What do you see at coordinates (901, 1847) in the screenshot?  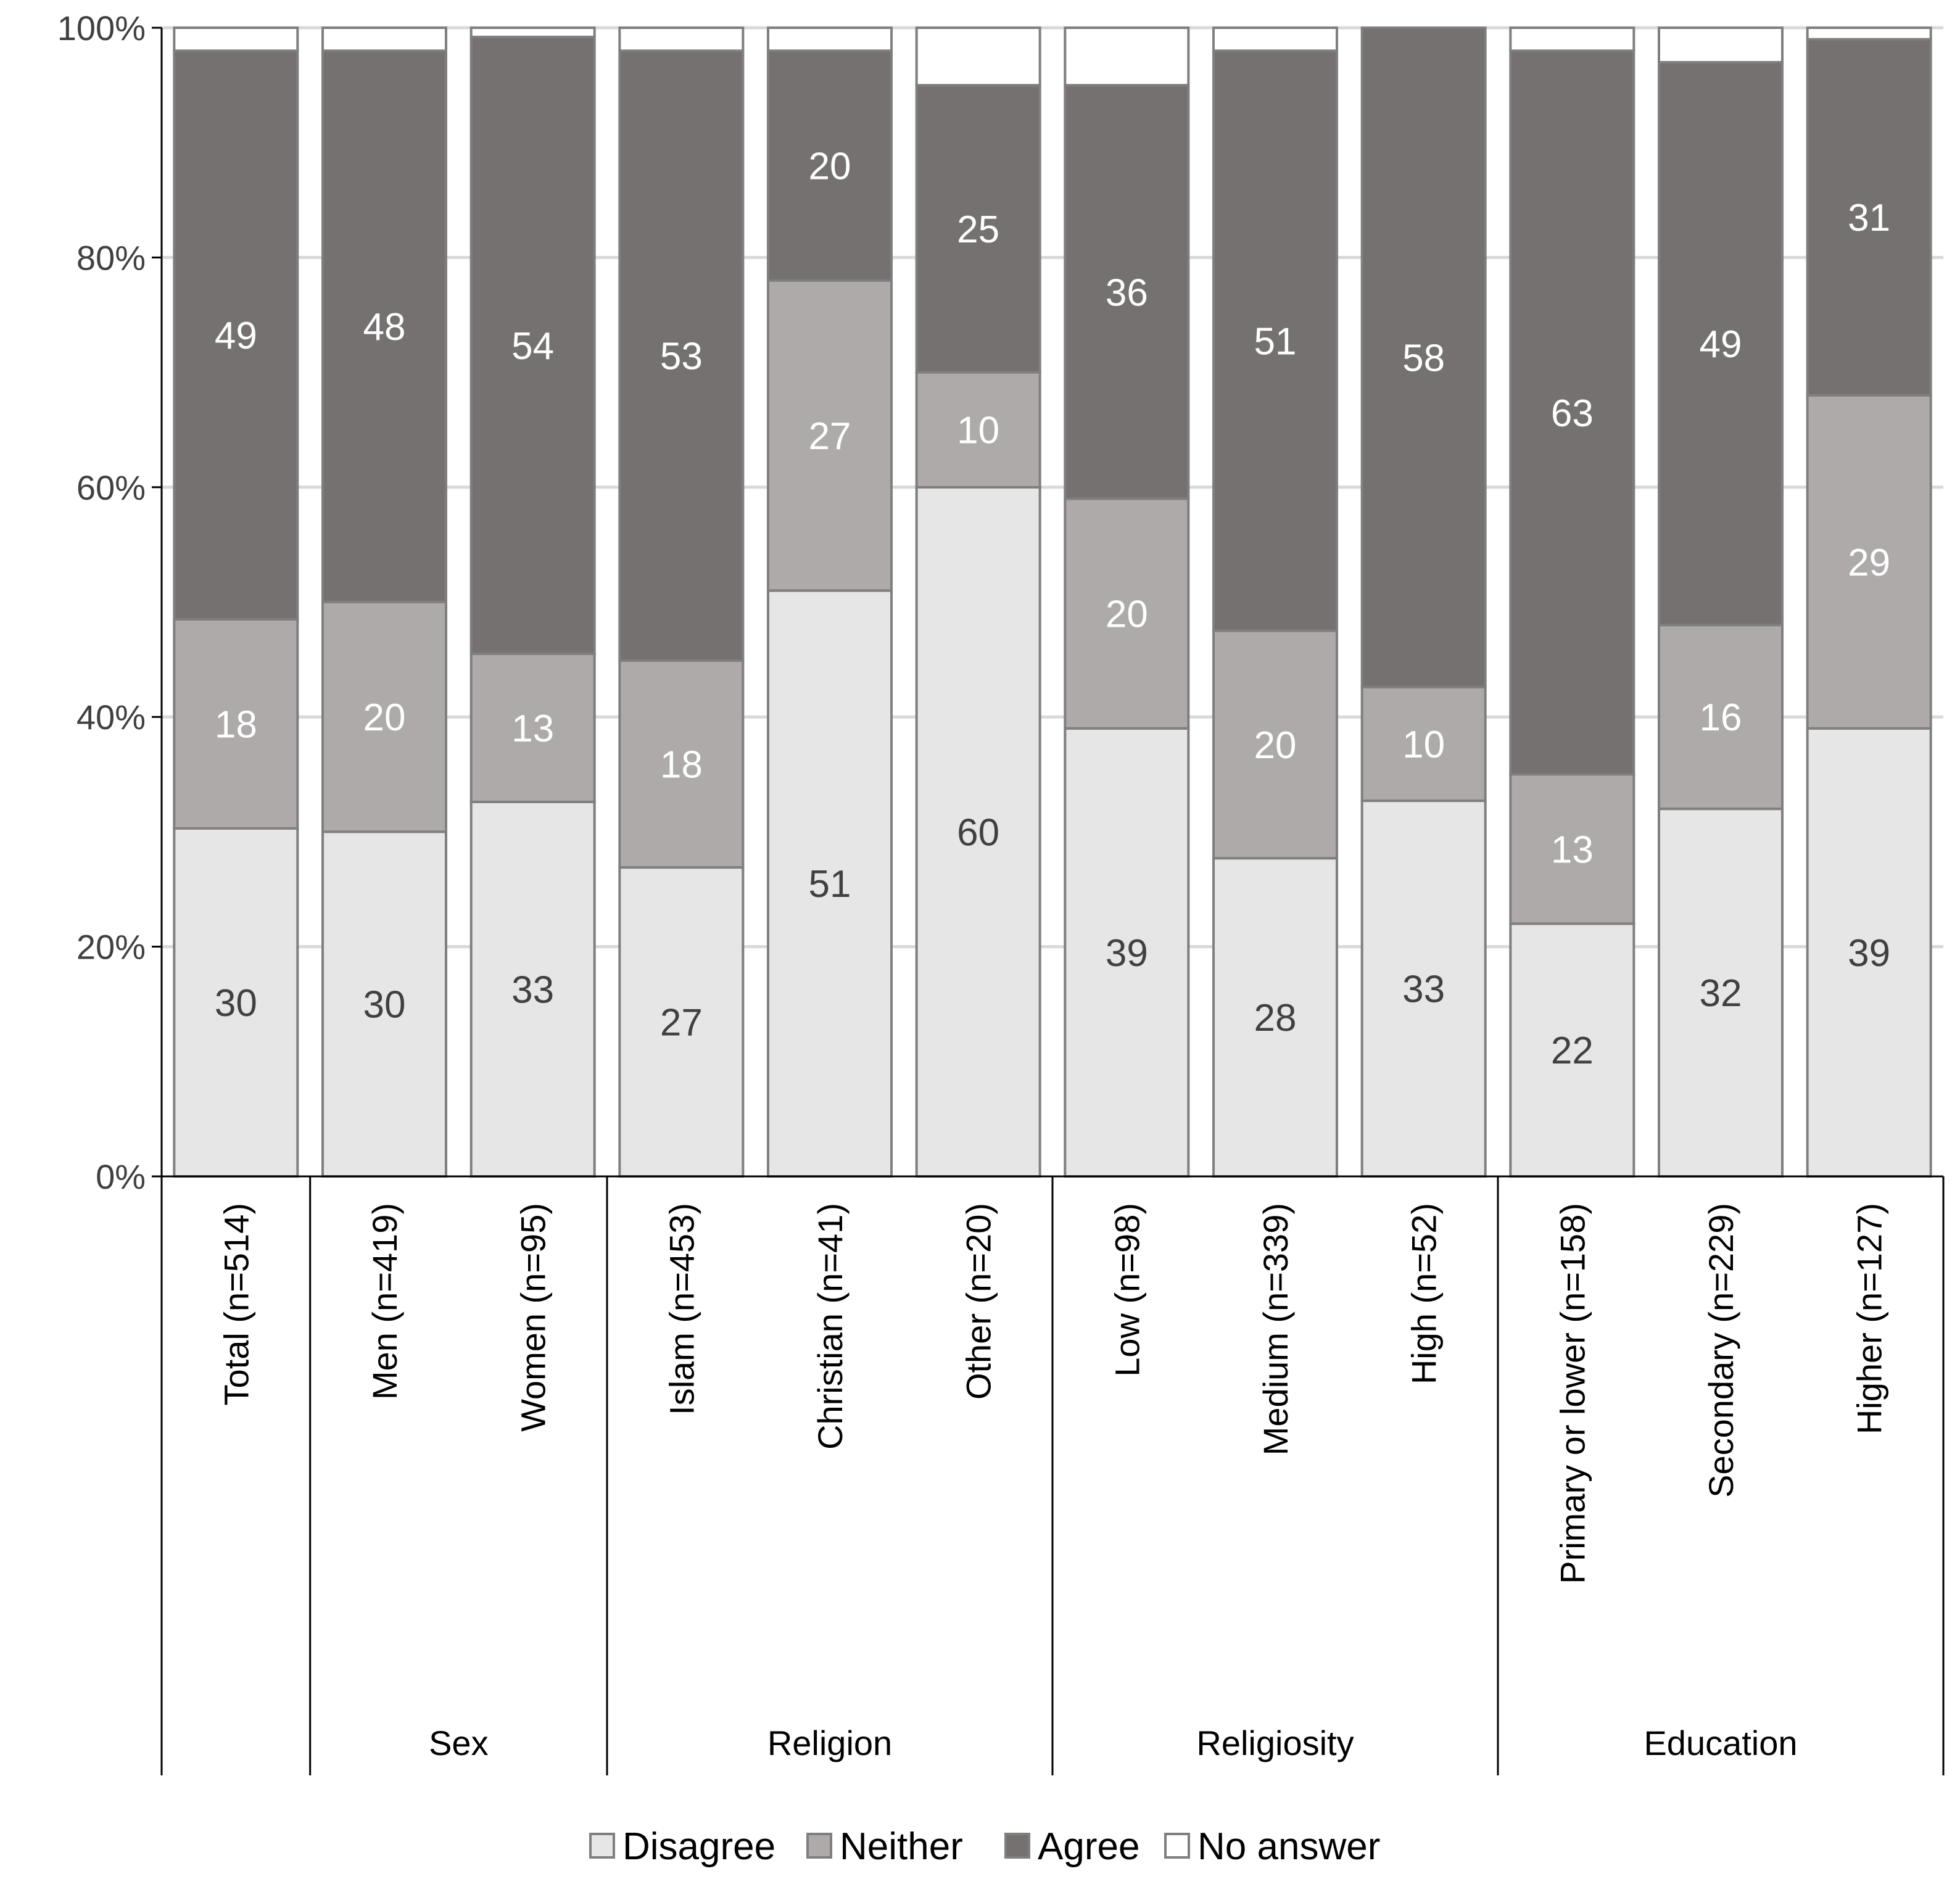 I see `legend-label-neither: Neither` at bounding box center [901, 1847].